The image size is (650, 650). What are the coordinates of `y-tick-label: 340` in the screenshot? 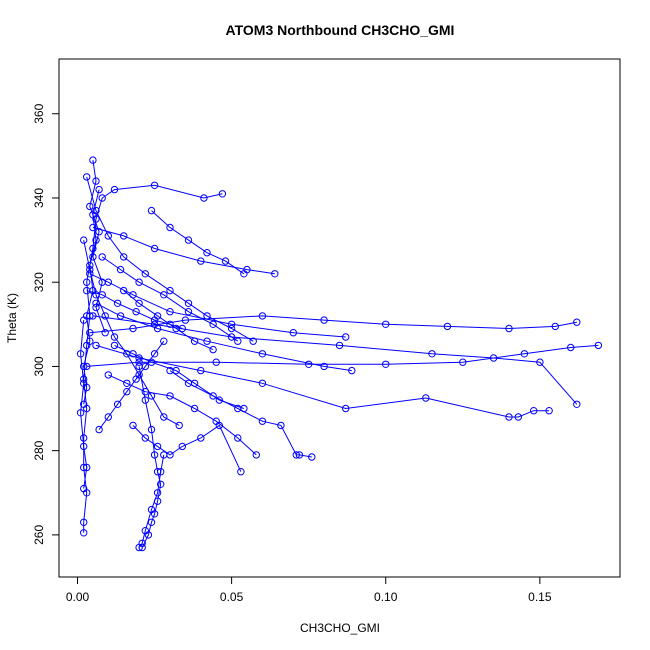 It's located at (39, 198).